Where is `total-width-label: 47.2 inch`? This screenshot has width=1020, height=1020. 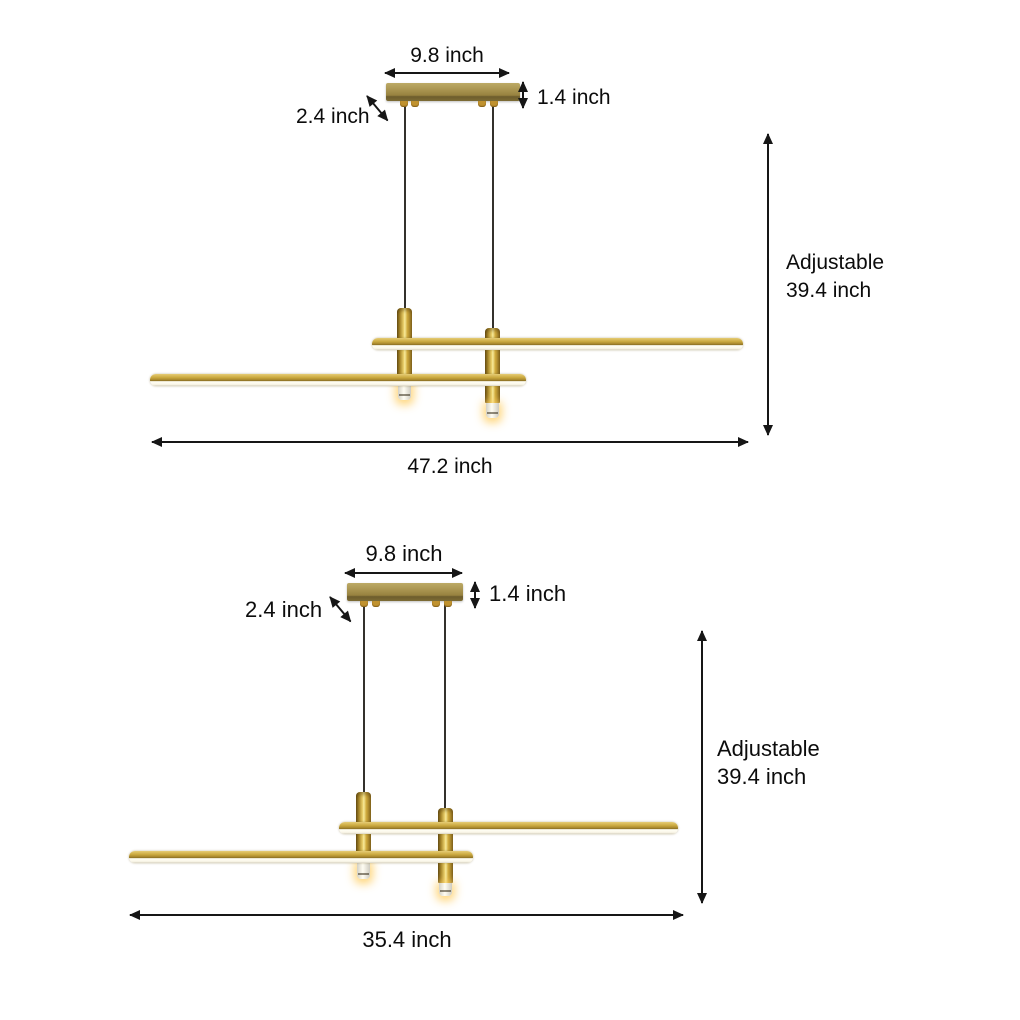
total-width-label: 47.2 inch is located at coordinates (450, 466).